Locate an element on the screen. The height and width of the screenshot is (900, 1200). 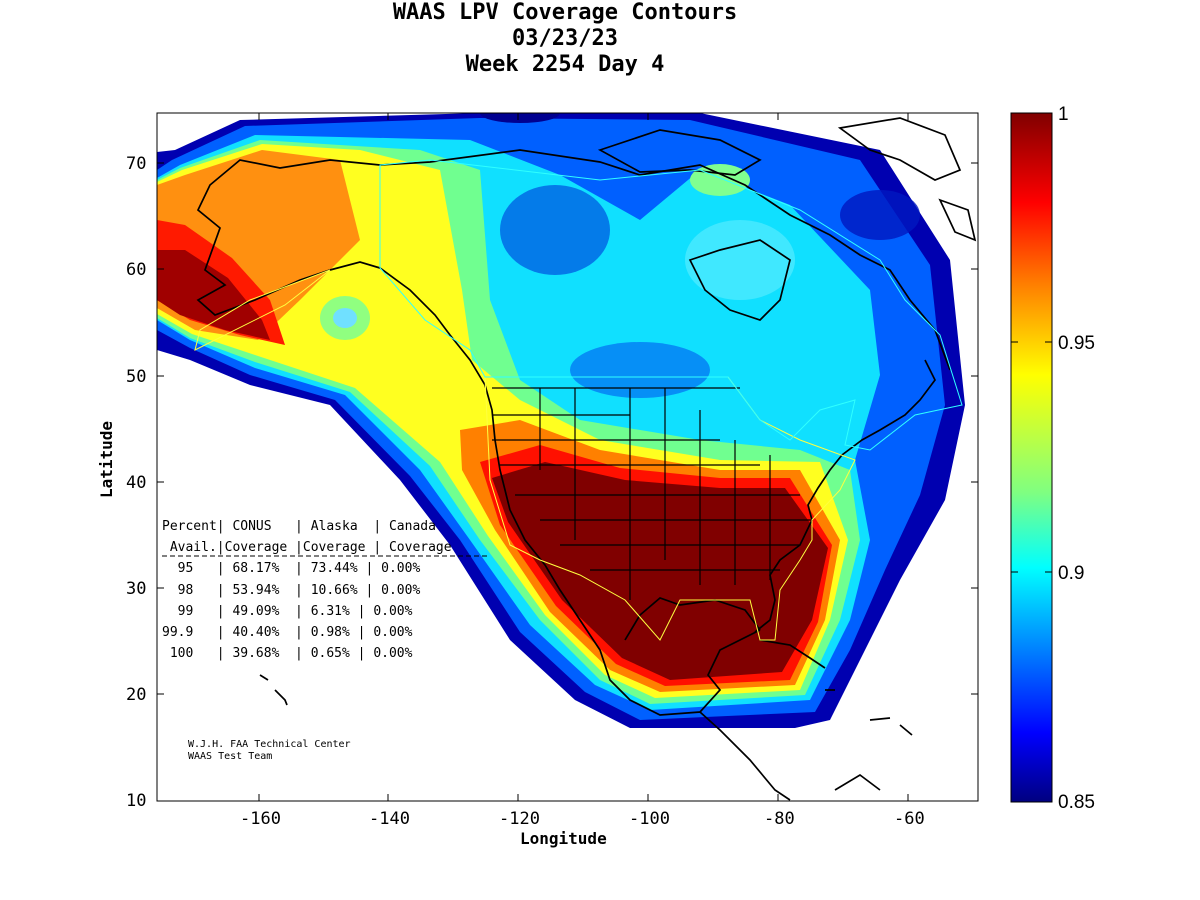
x-tick-label: -120 is located at coordinates (519, 819).